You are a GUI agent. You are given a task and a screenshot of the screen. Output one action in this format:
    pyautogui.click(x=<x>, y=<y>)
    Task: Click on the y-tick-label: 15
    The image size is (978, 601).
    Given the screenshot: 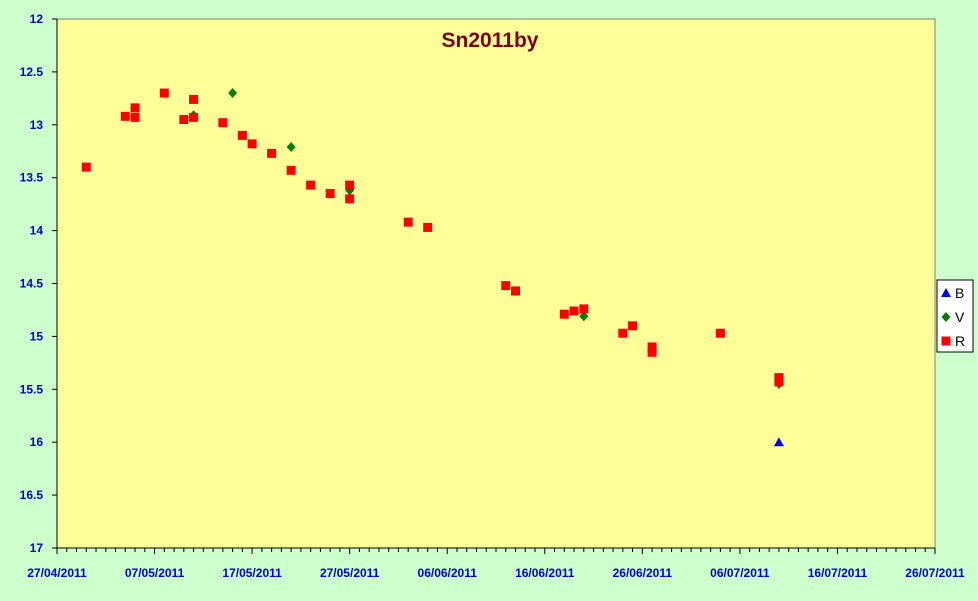 What is the action you would take?
    pyautogui.click(x=37, y=336)
    